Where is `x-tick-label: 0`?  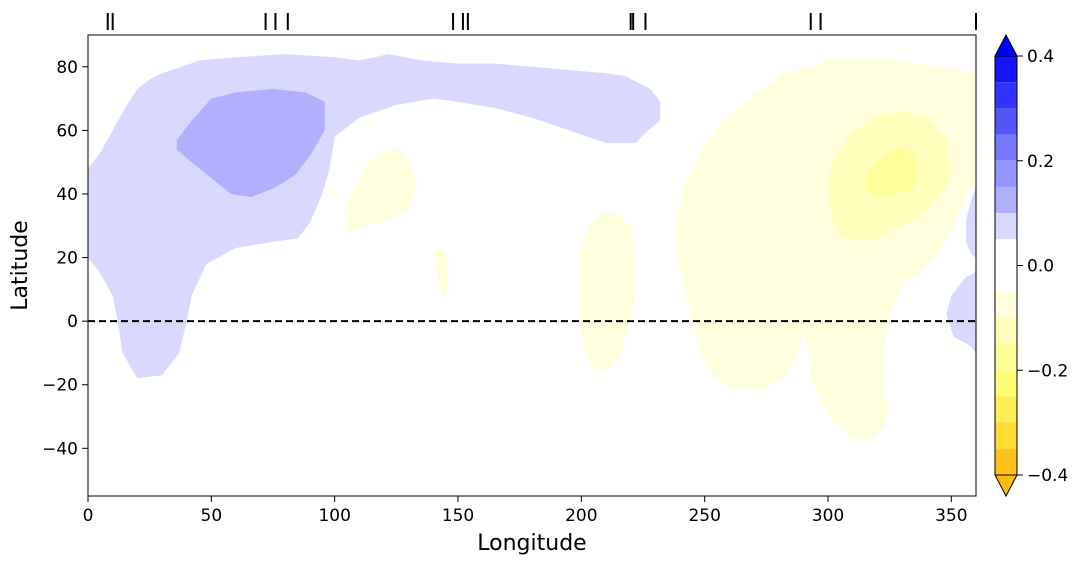
x-tick-label: 0 is located at coordinates (88, 516).